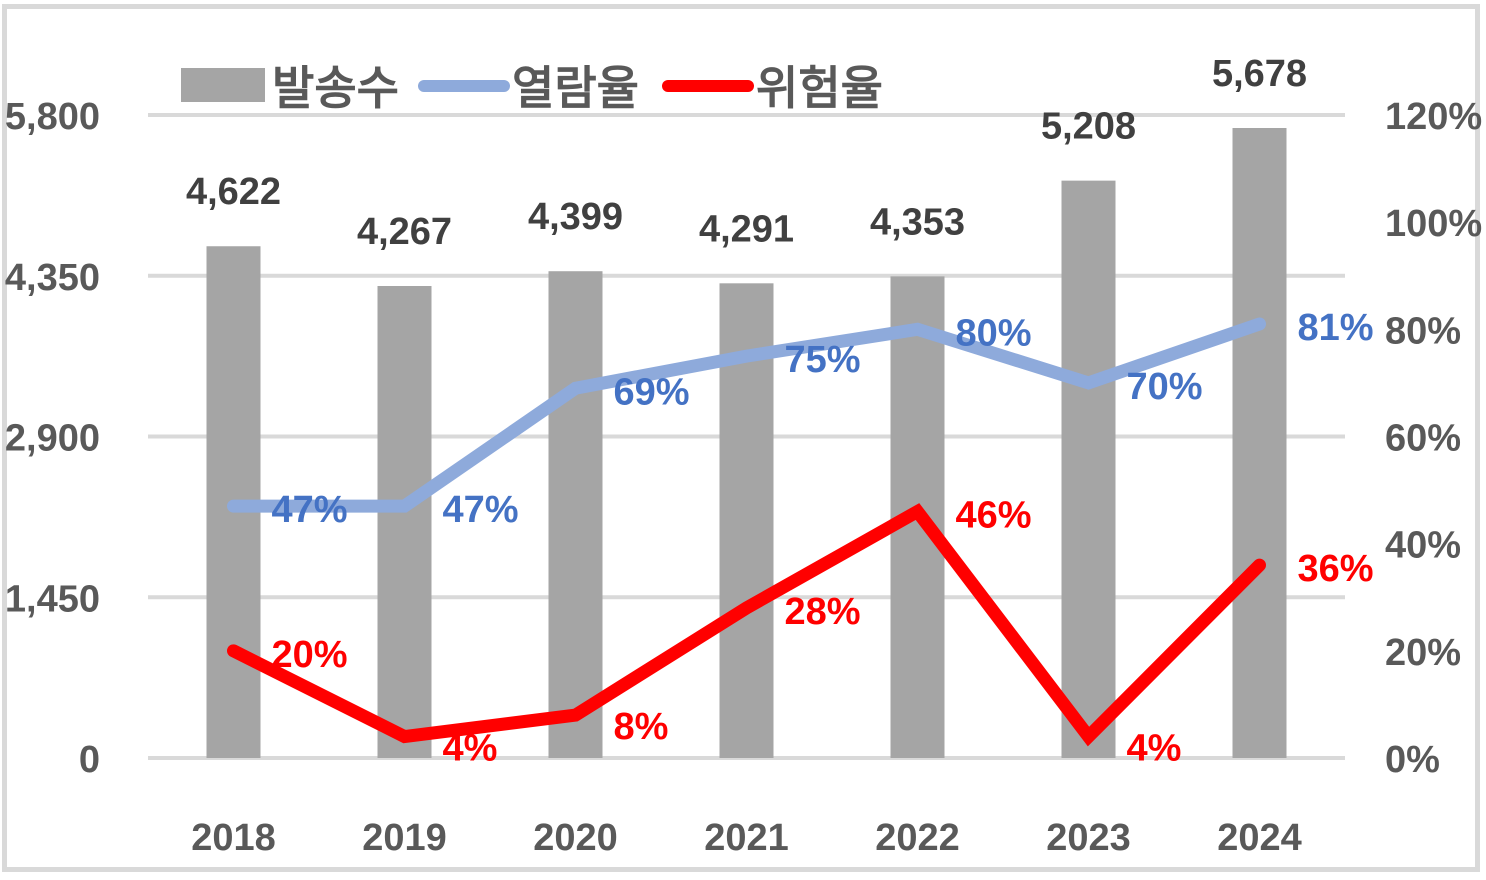 The image size is (1486, 880). What do you see at coordinates (52, 117) in the screenshot?
I see `left-axis-tick: 5,800` at bounding box center [52, 117].